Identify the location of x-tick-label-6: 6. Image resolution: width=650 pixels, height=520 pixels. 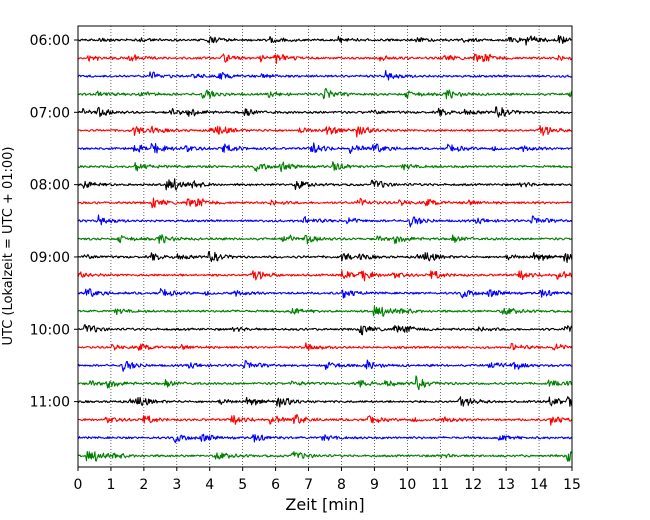
(275, 485).